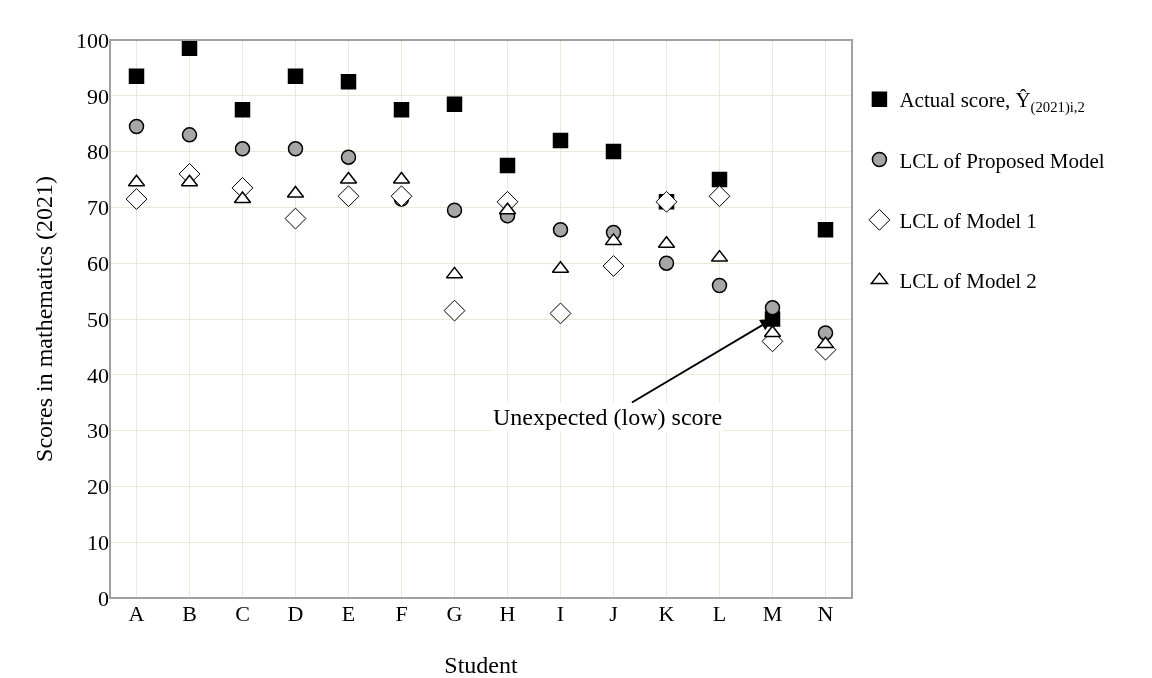 The image size is (1152, 678). What do you see at coordinates (992, 102) in the screenshot?
I see `legend-label: Actual score, Ŷ$_{(2021)i,2}$` at bounding box center [992, 102].